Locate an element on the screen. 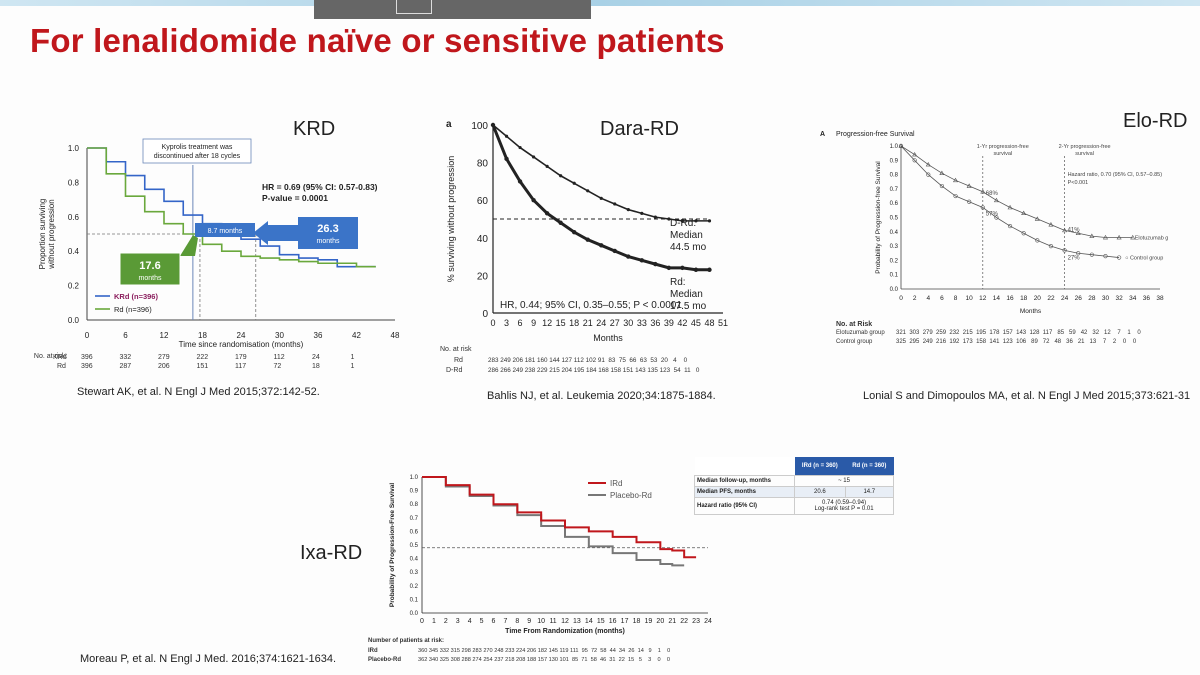  krd-y-tick-label: 0.0 is located at coordinates (74, 320).